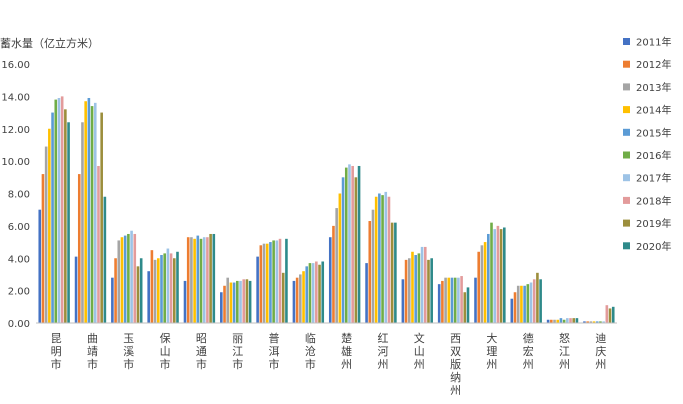 Image resolution: width=683 pixels, height=404 pixels. Describe the element at coordinates (653, 64) in the screenshot. I see `legend-label: 2012年` at that location.